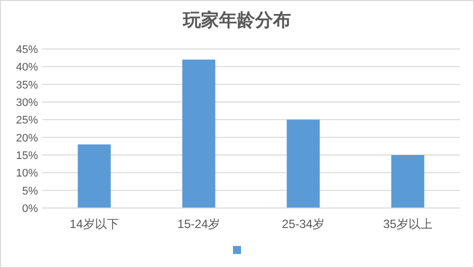  What do you see at coordinates (27, 120) in the screenshot?
I see `y-tick-label: 25%` at bounding box center [27, 120].